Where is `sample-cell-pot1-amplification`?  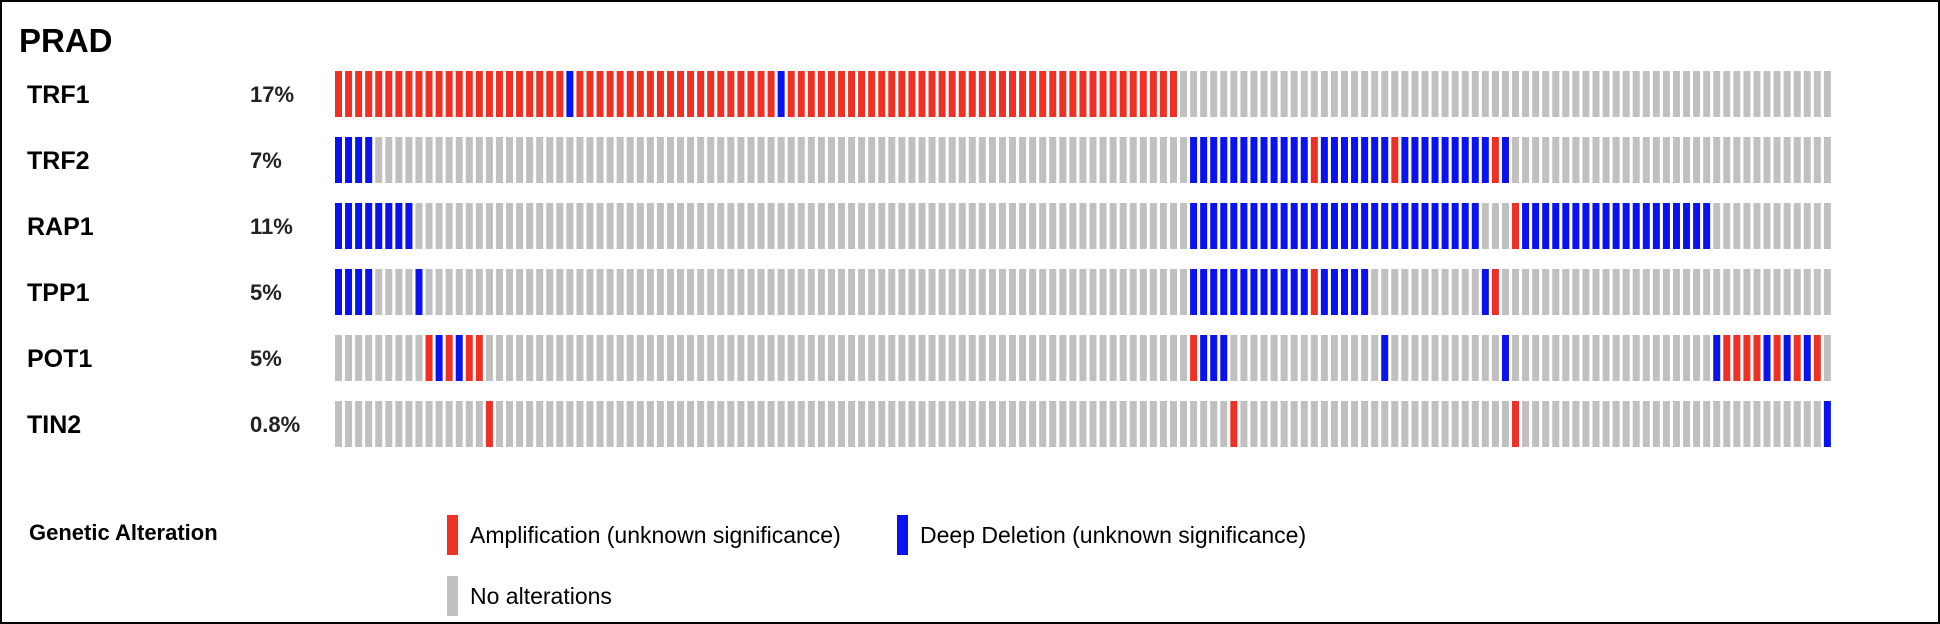 sample-cell-pot1-amplification is located at coordinates (479, 358).